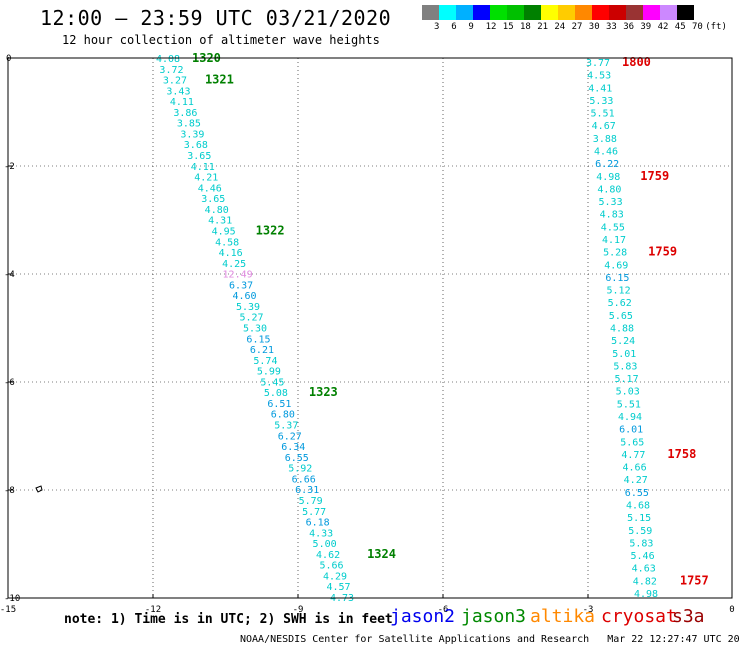  What do you see at coordinates (613, 227) in the screenshot?
I see `wave-height-value: 4.55` at bounding box center [613, 227].